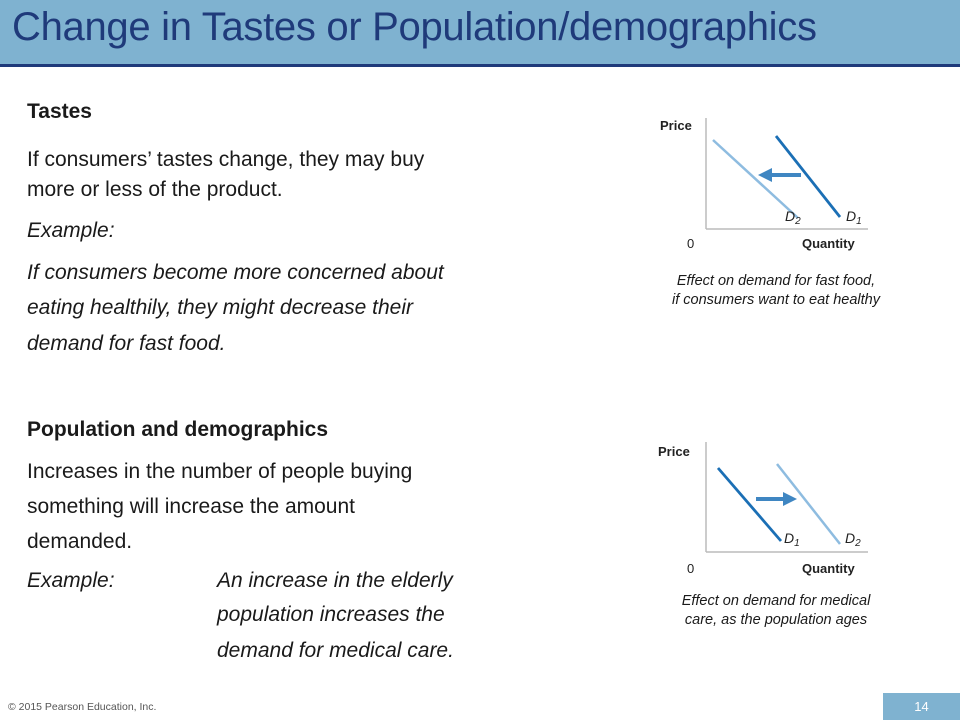 The height and width of the screenshot is (720, 960). I want to click on graph1-shift-left-arrow, so click(779, 175).